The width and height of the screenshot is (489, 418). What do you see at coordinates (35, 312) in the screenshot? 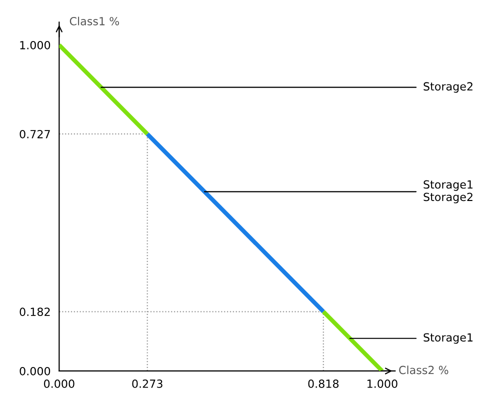
I see `y-tick-label: 0.182` at bounding box center [35, 312].